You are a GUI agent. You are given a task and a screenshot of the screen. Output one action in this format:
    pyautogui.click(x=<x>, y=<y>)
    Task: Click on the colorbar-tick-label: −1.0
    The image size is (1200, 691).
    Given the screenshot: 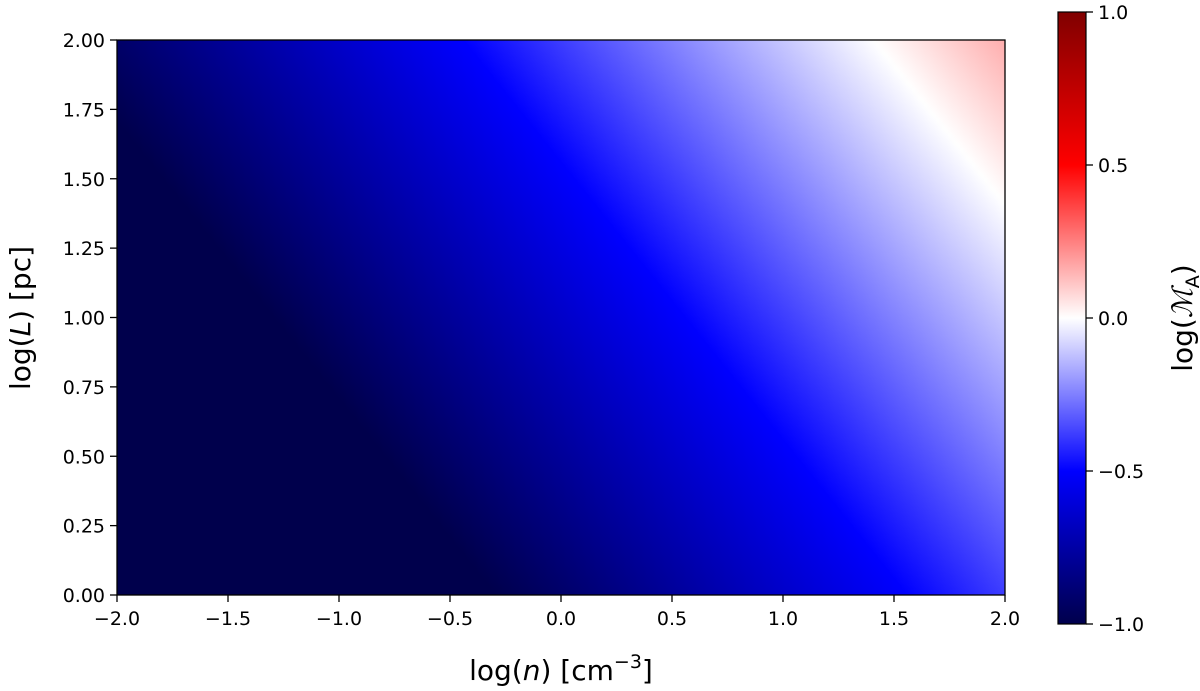 What is the action you would take?
    pyautogui.click(x=1121, y=625)
    